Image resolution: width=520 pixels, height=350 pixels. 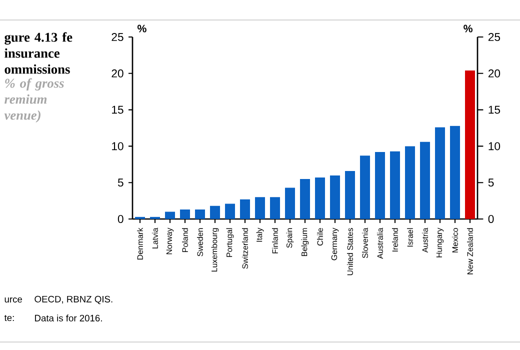 What do you see at coordinates (260, 235) in the screenshot?
I see `x-tick-label: Italy` at bounding box center [260, 235].